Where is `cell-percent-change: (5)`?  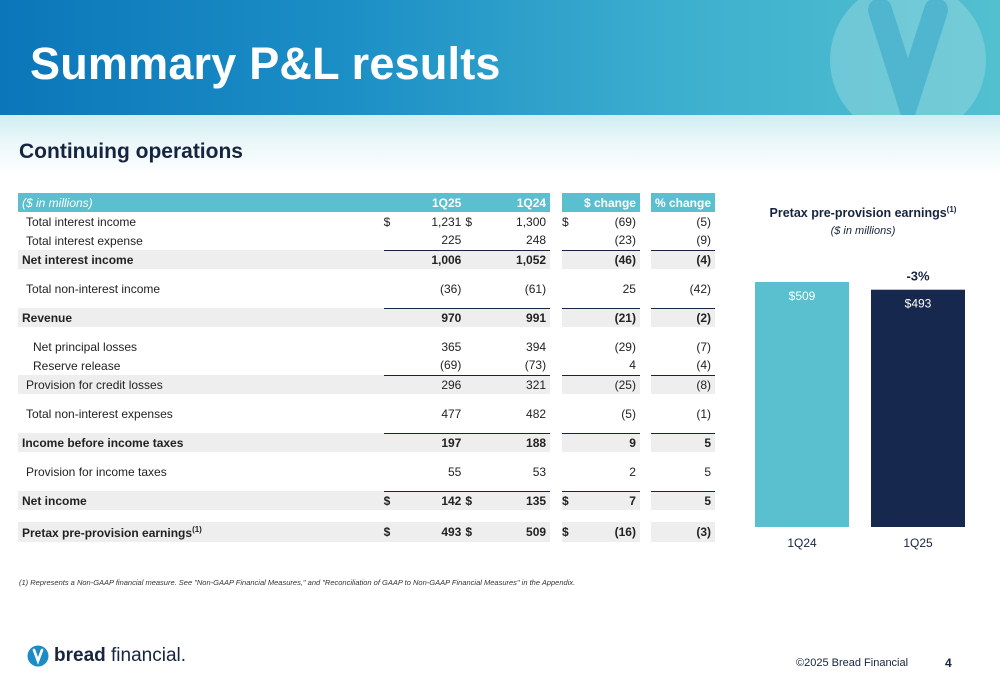 cell-percent-change: (5) is located at coordinates (703, 221).